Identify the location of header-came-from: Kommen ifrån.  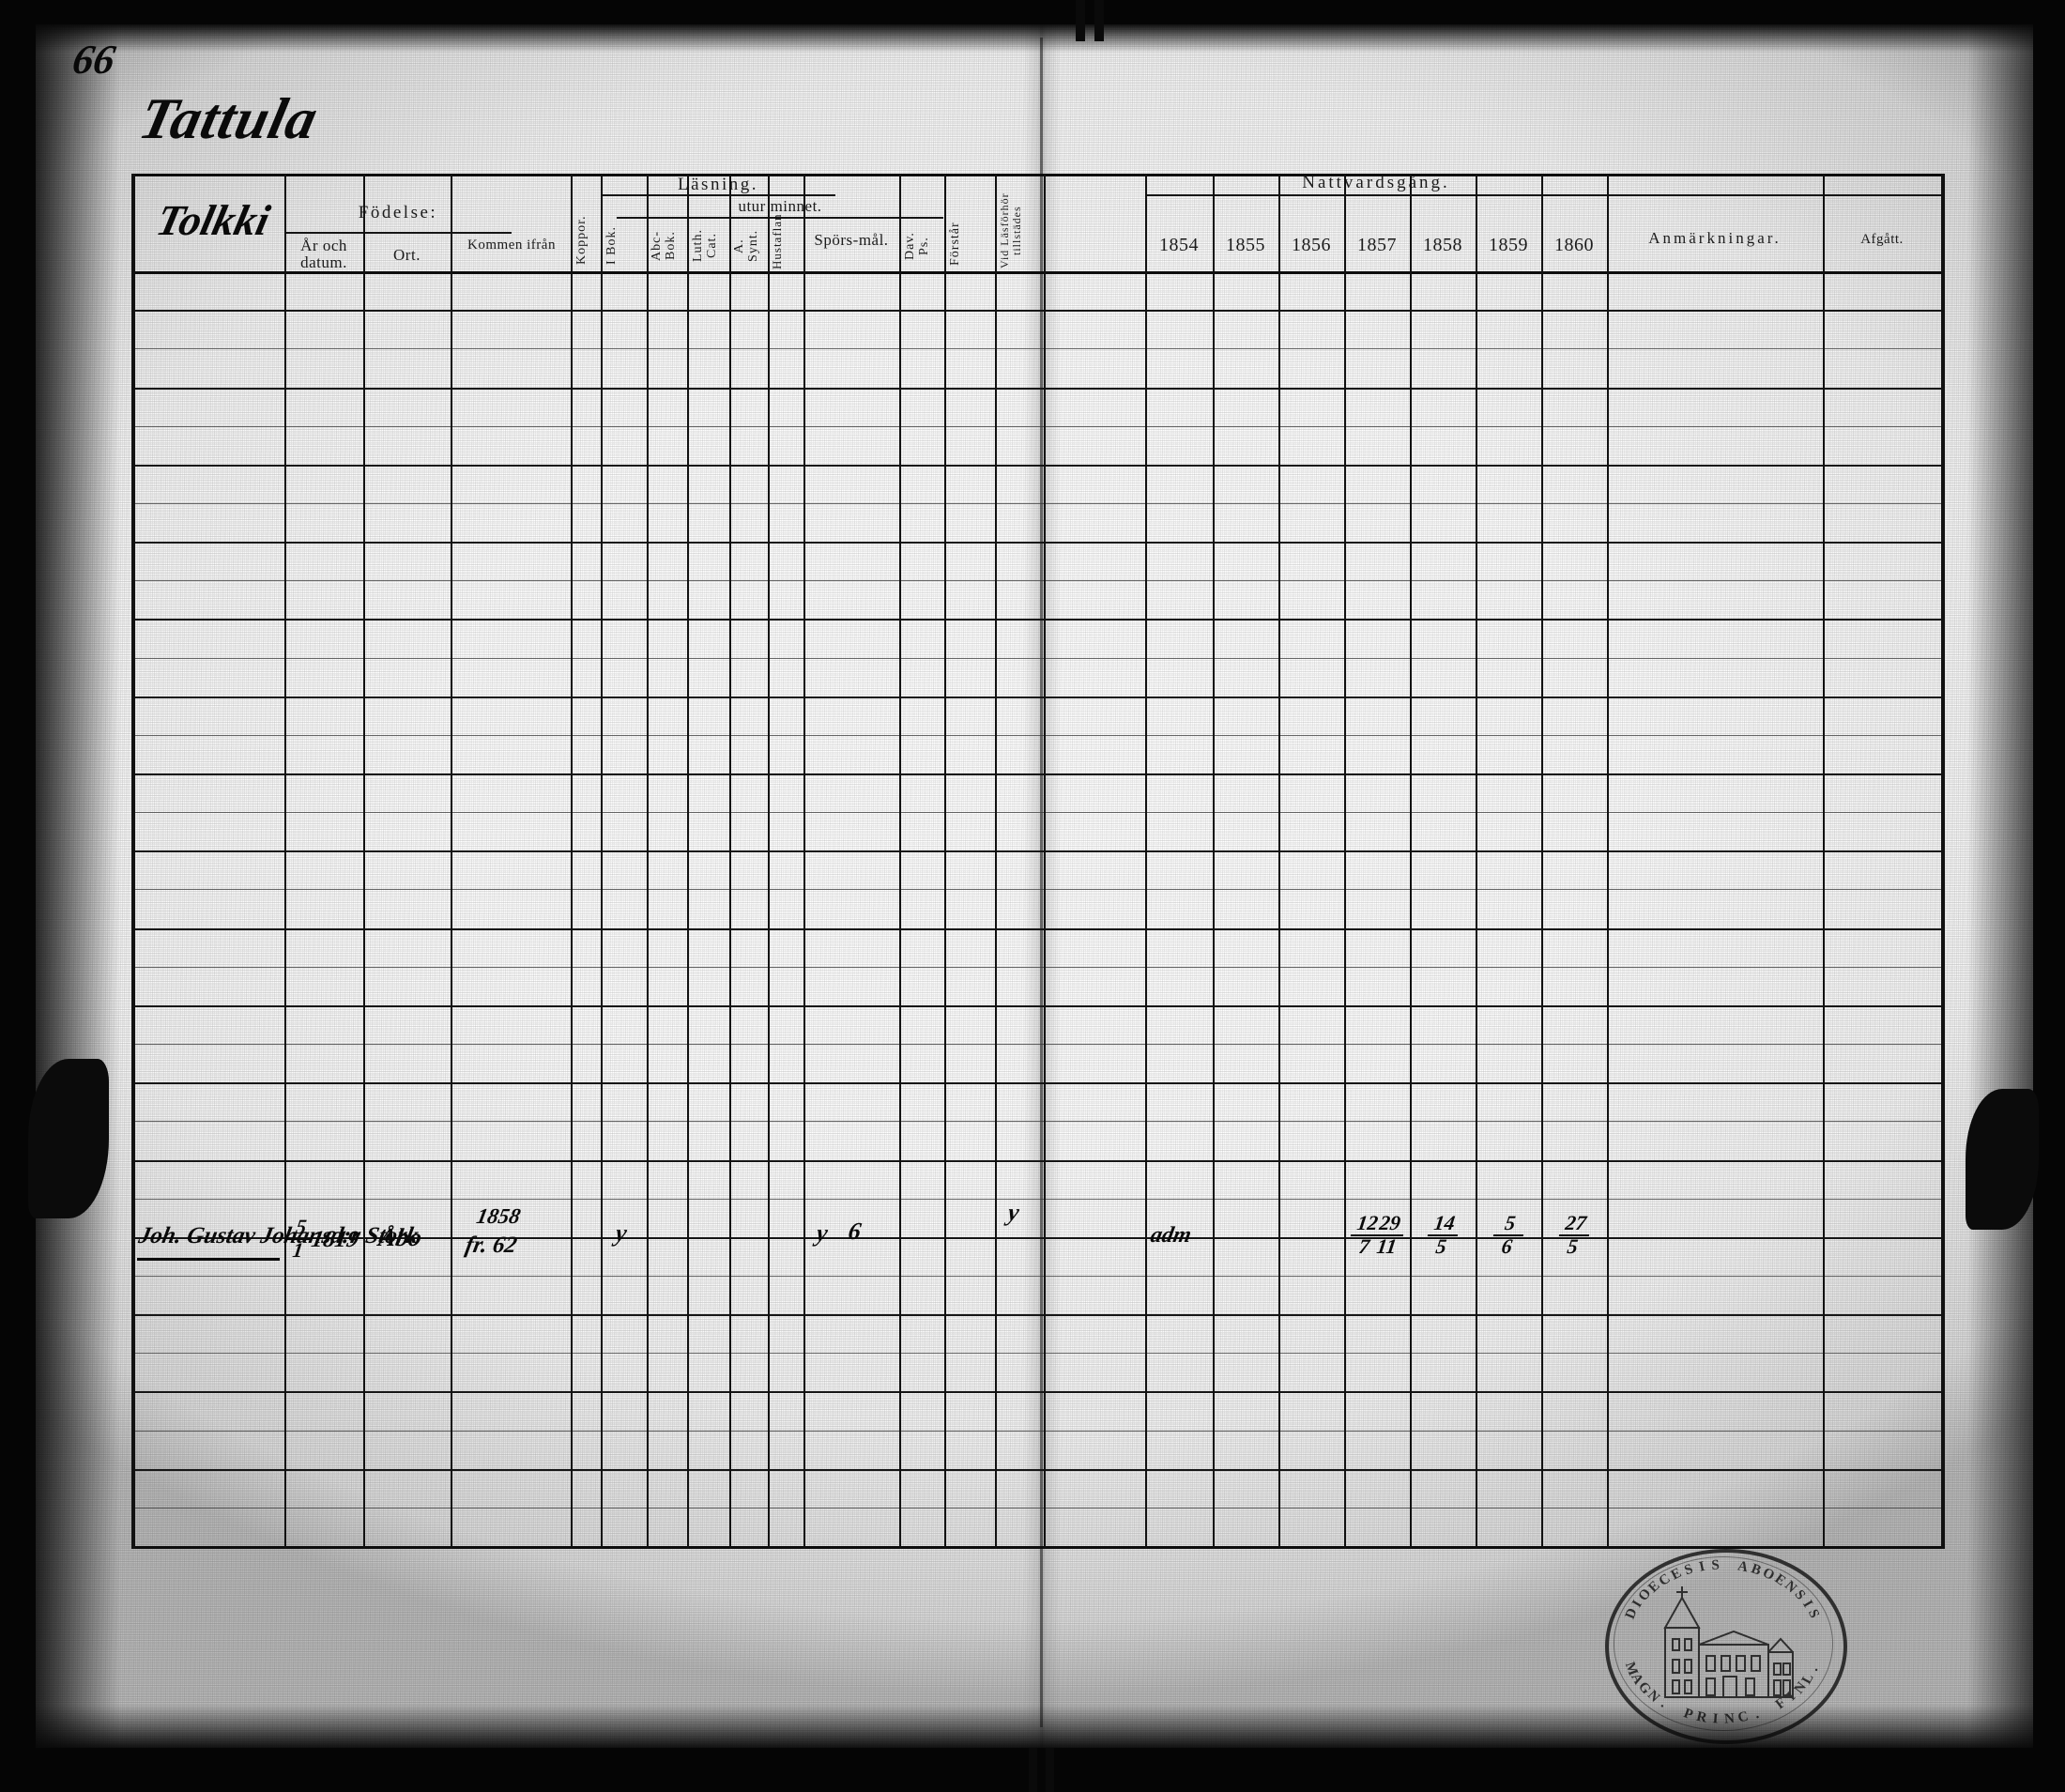
(511, 245).